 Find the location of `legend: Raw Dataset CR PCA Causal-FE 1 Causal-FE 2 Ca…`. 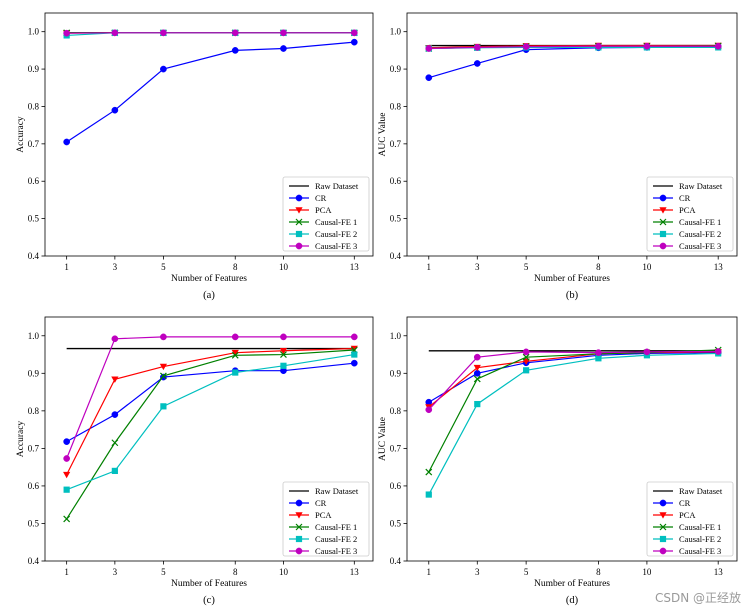

legend: Raw Dataset CR PCA Causal-FE 1 Causal-FE 2 Ca… is located at coordinates (690, 214).